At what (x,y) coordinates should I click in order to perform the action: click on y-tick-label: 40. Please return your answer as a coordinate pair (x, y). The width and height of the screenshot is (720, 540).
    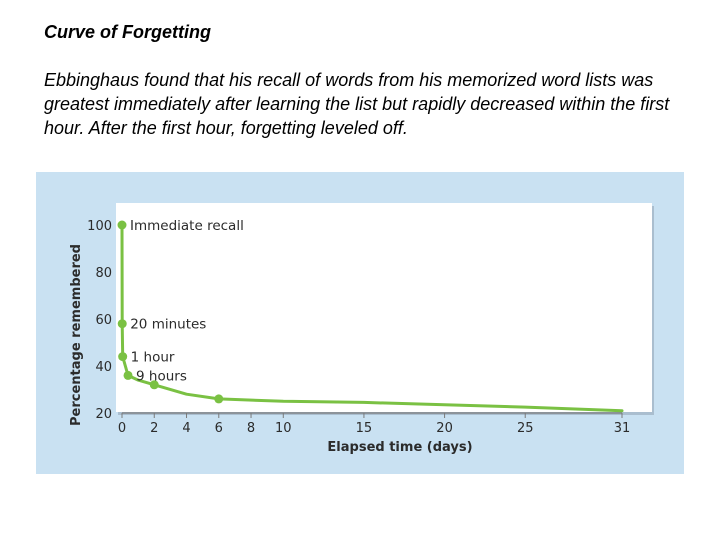
    Looking at the image, I should click on (103, 367).